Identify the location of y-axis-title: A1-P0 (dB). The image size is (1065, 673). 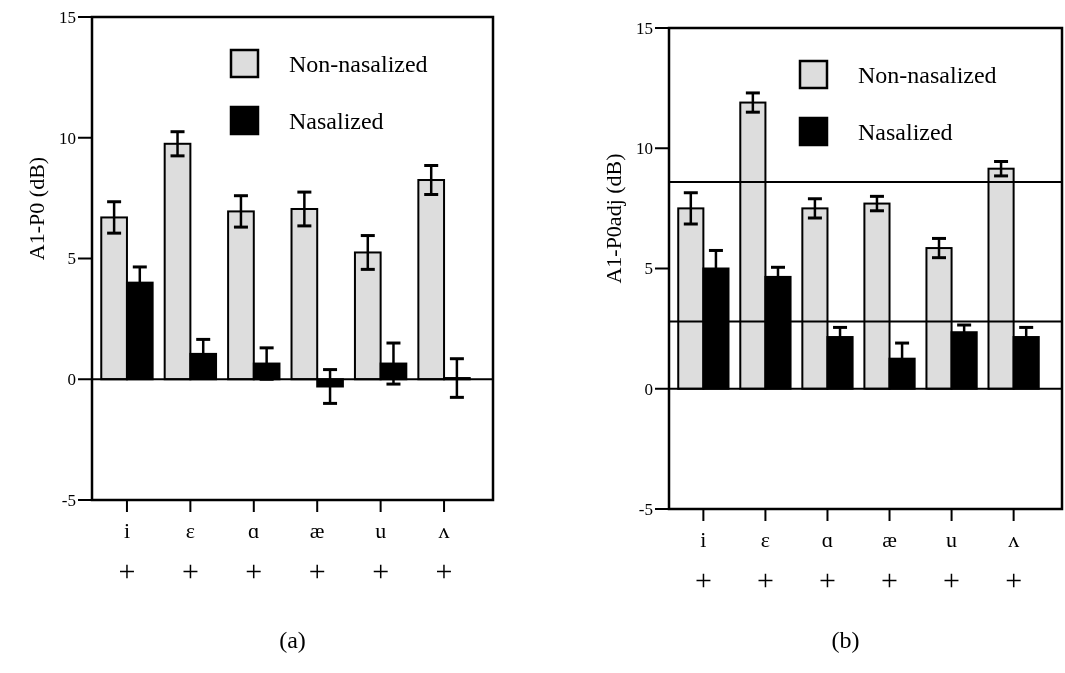
(36, 208).